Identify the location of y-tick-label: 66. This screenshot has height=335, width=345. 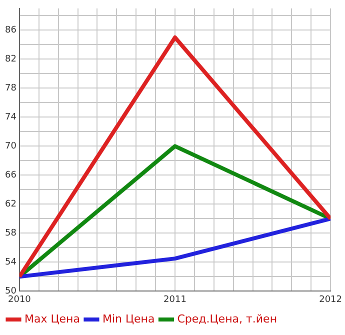
(11, 175).